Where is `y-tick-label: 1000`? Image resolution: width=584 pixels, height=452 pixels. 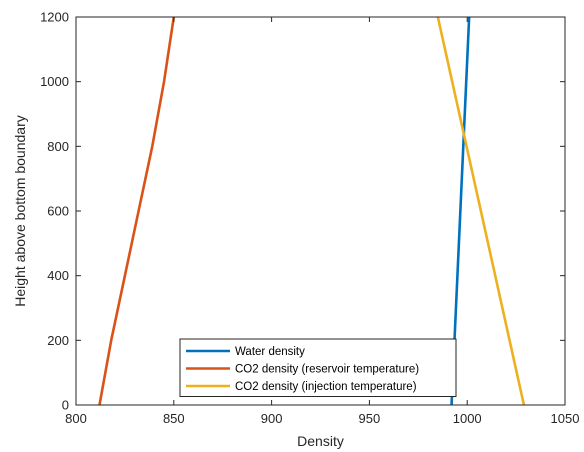
y-tick-label: 1000 is located at coordinates (54, 81).